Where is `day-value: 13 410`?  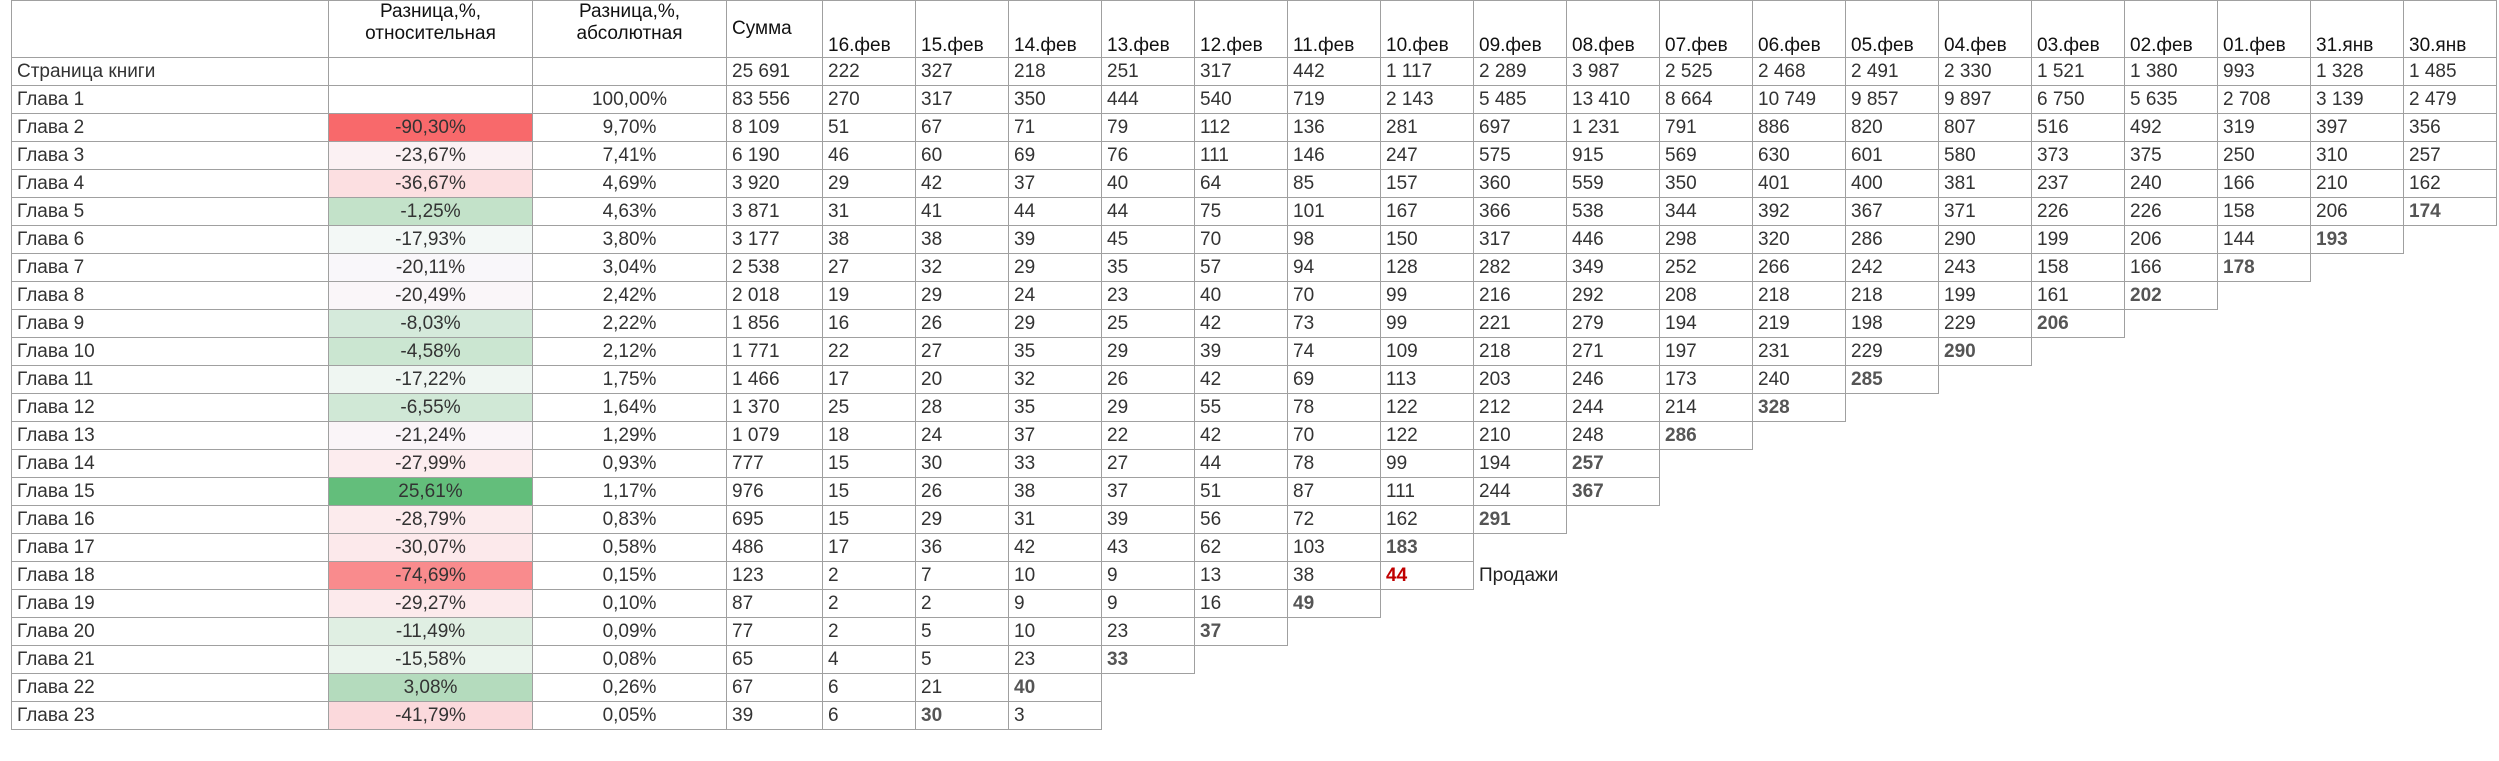 day-value: 13 410 is located at coordinates (1613, 99).